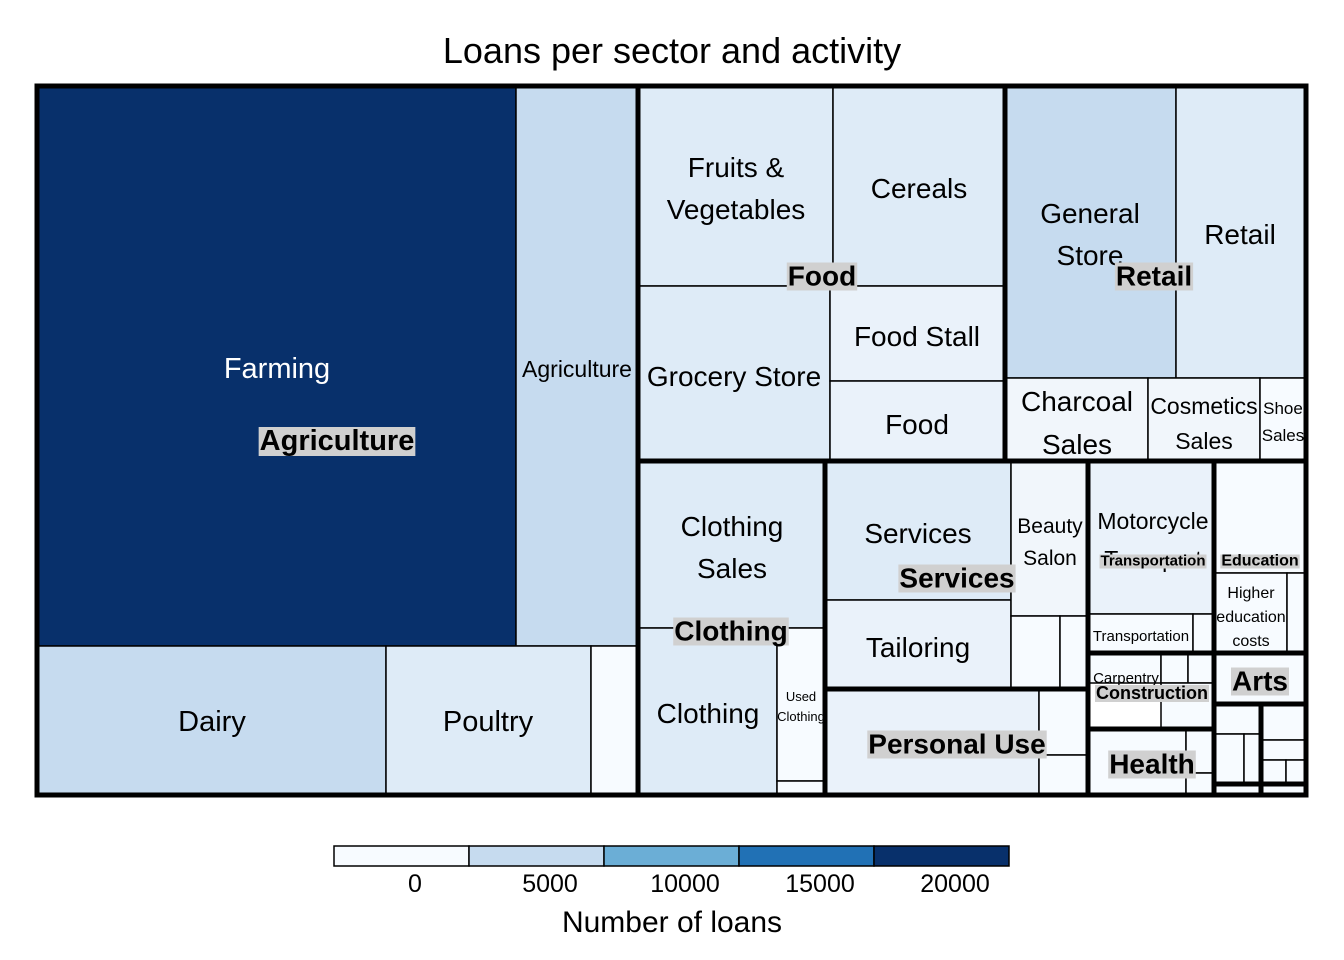 The image size is (1344, 960). I want to click on sector-label-bg-agriculture, so click(337, 441).